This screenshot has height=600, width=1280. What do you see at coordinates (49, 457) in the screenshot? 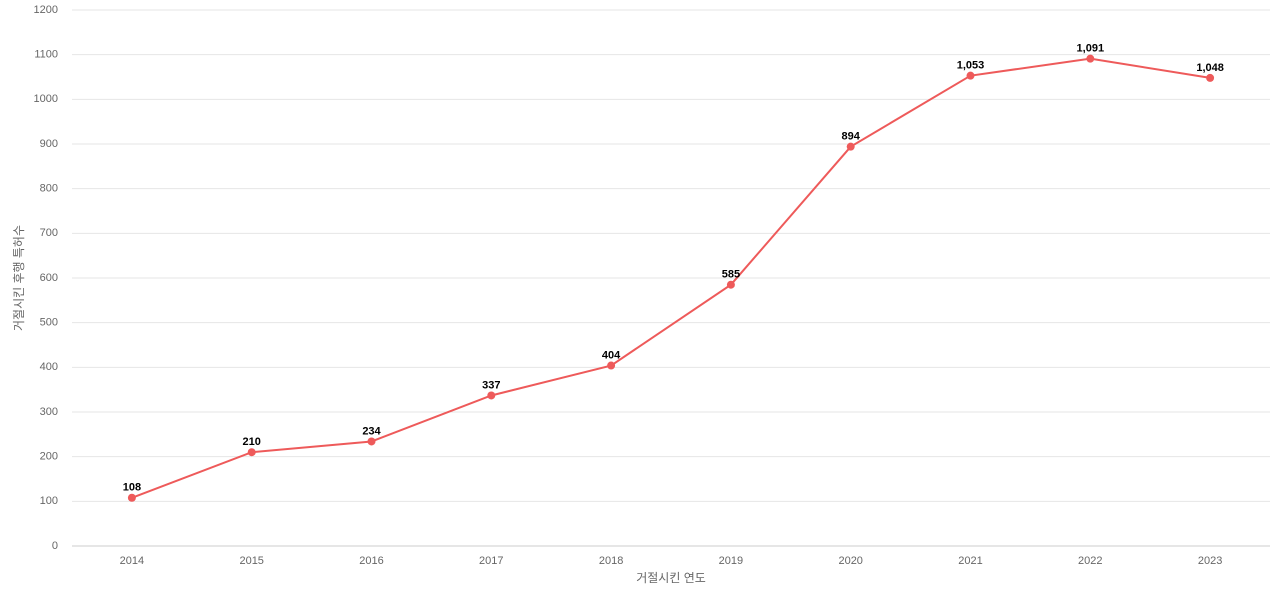
I see `y-tick-label: 200` at bounding box center [49, 457].